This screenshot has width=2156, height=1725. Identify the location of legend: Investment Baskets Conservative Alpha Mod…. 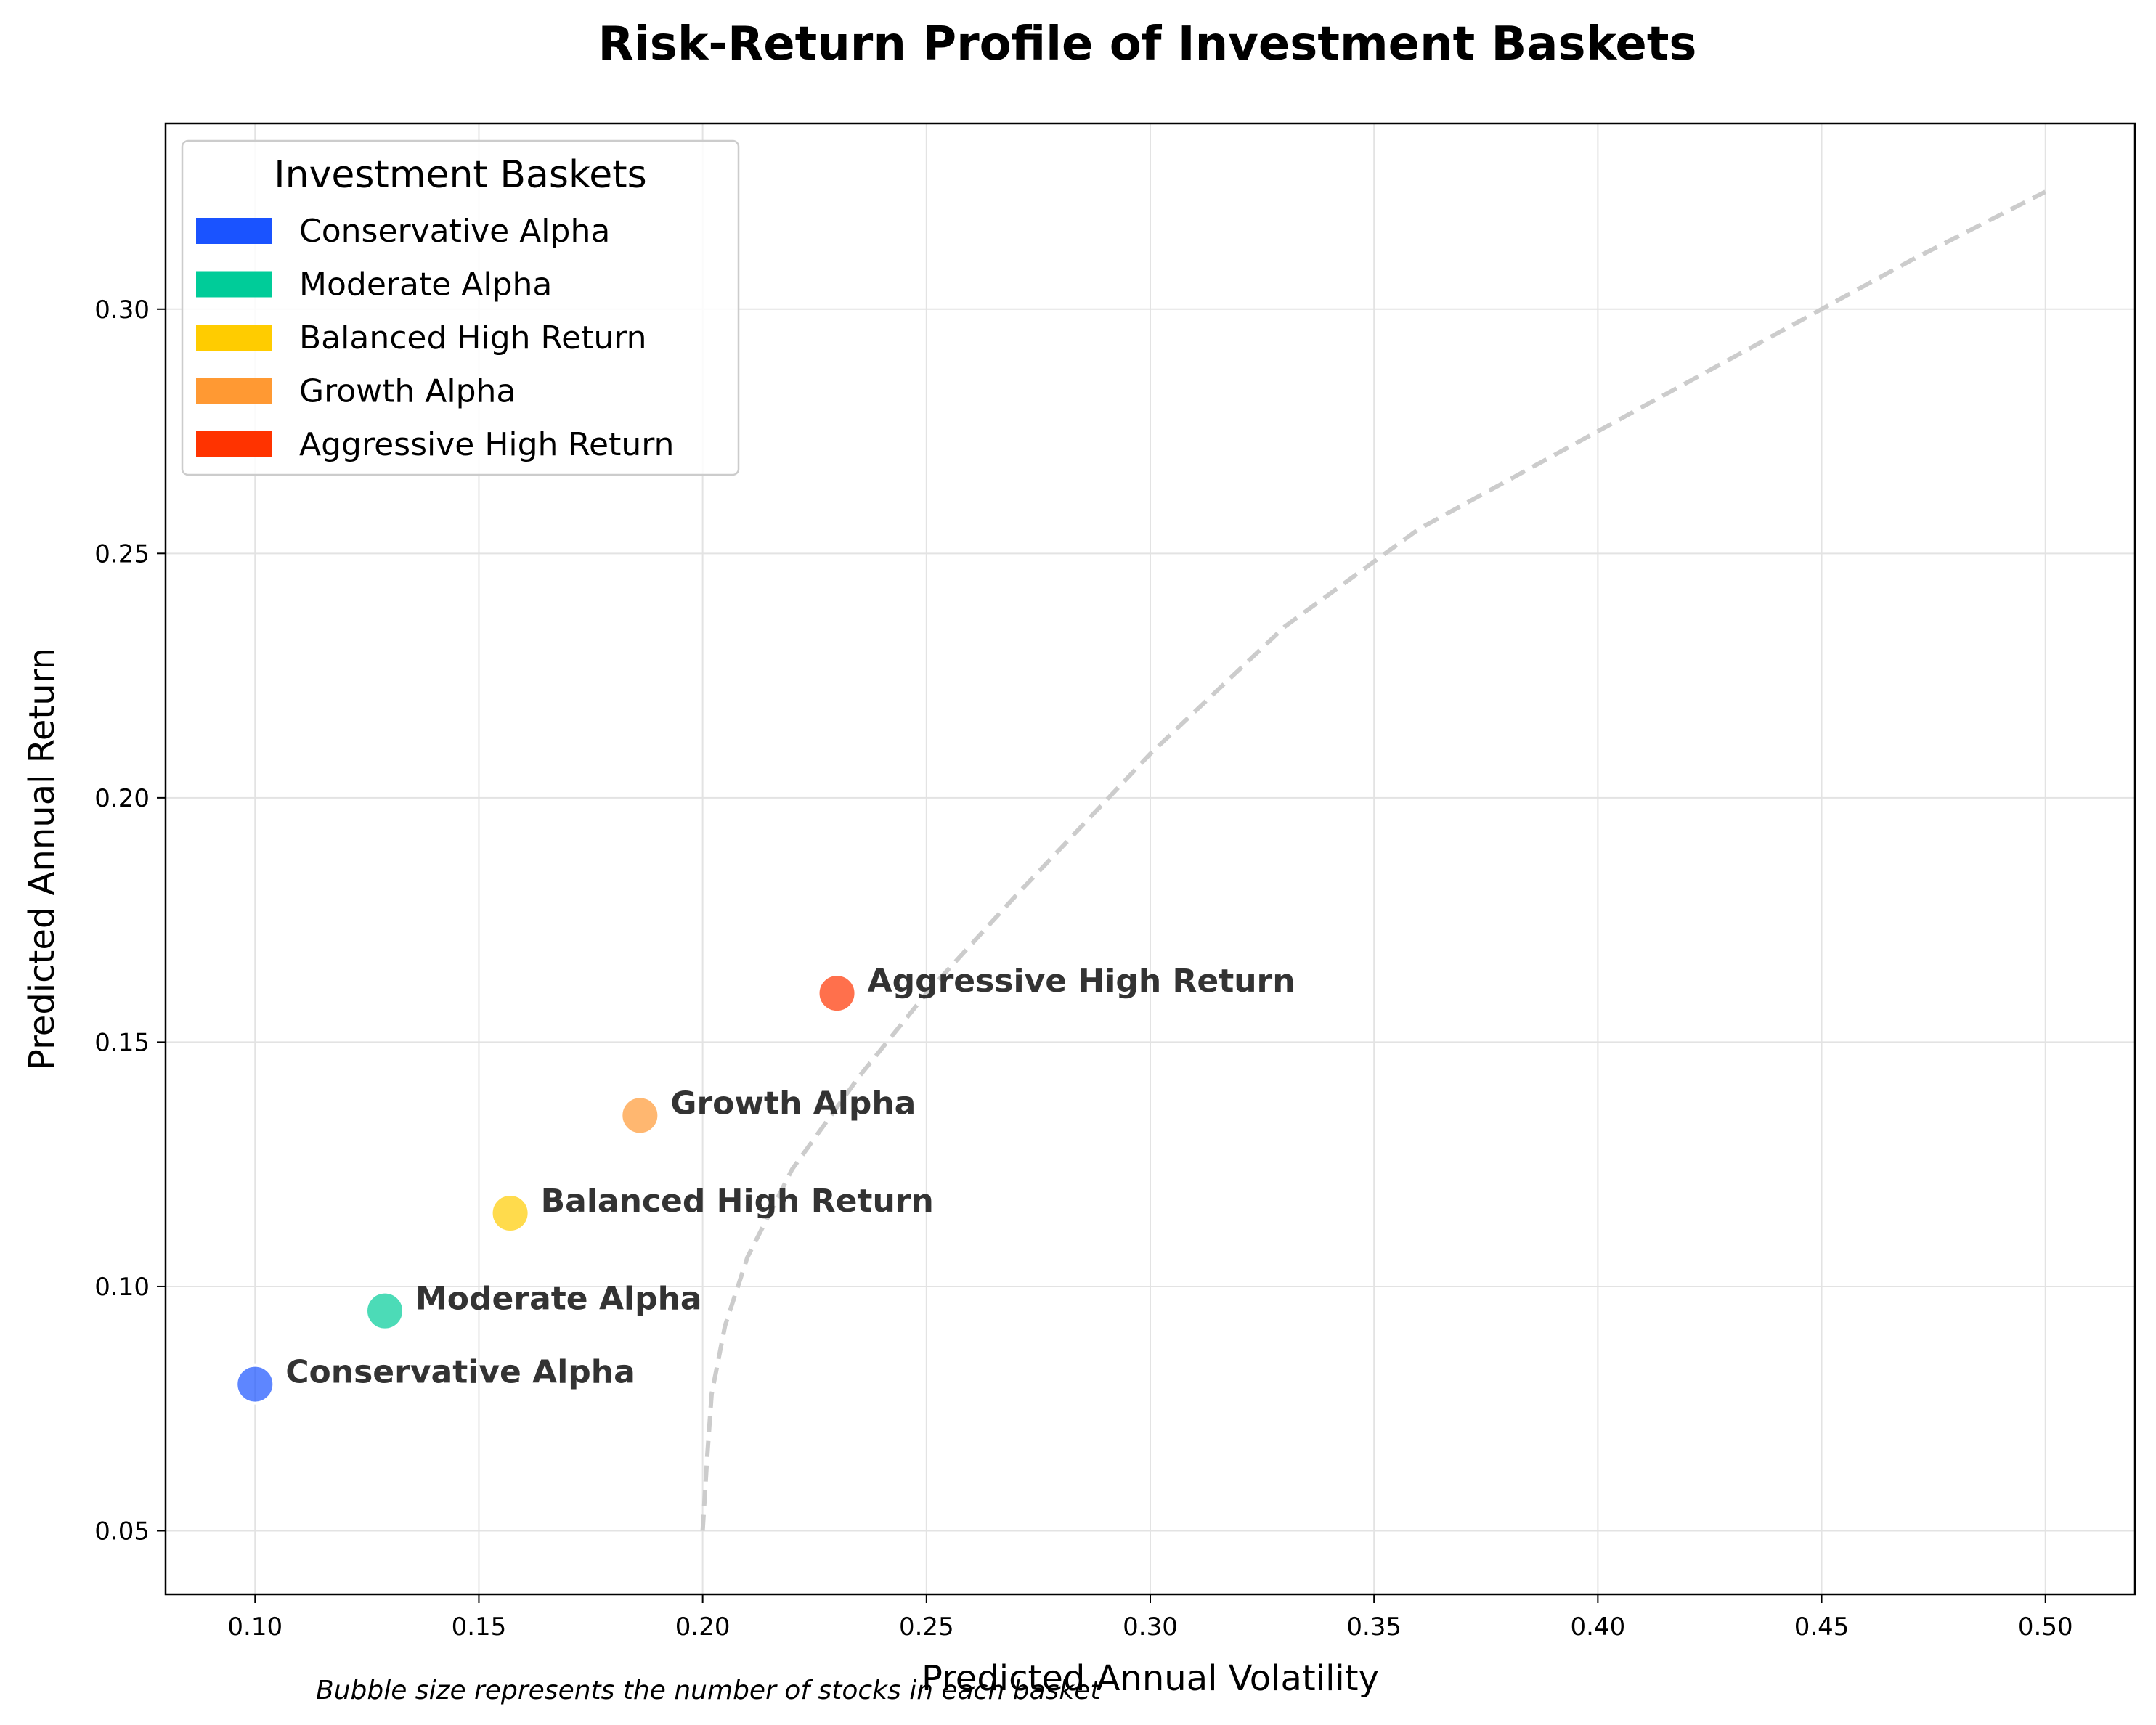
(460, 307).